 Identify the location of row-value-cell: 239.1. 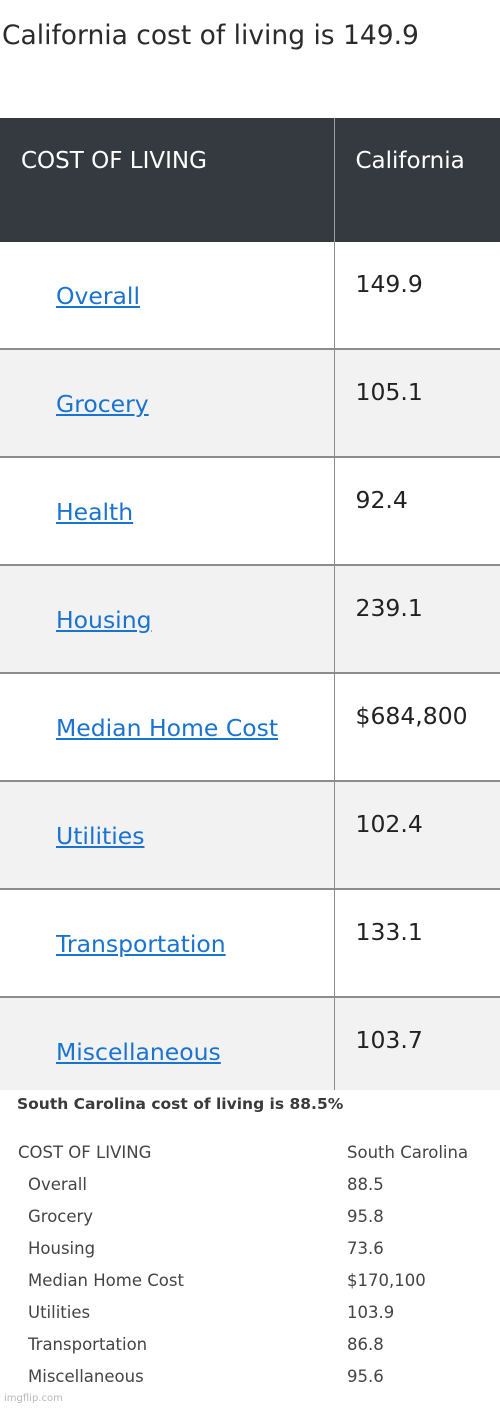
(417, 619).